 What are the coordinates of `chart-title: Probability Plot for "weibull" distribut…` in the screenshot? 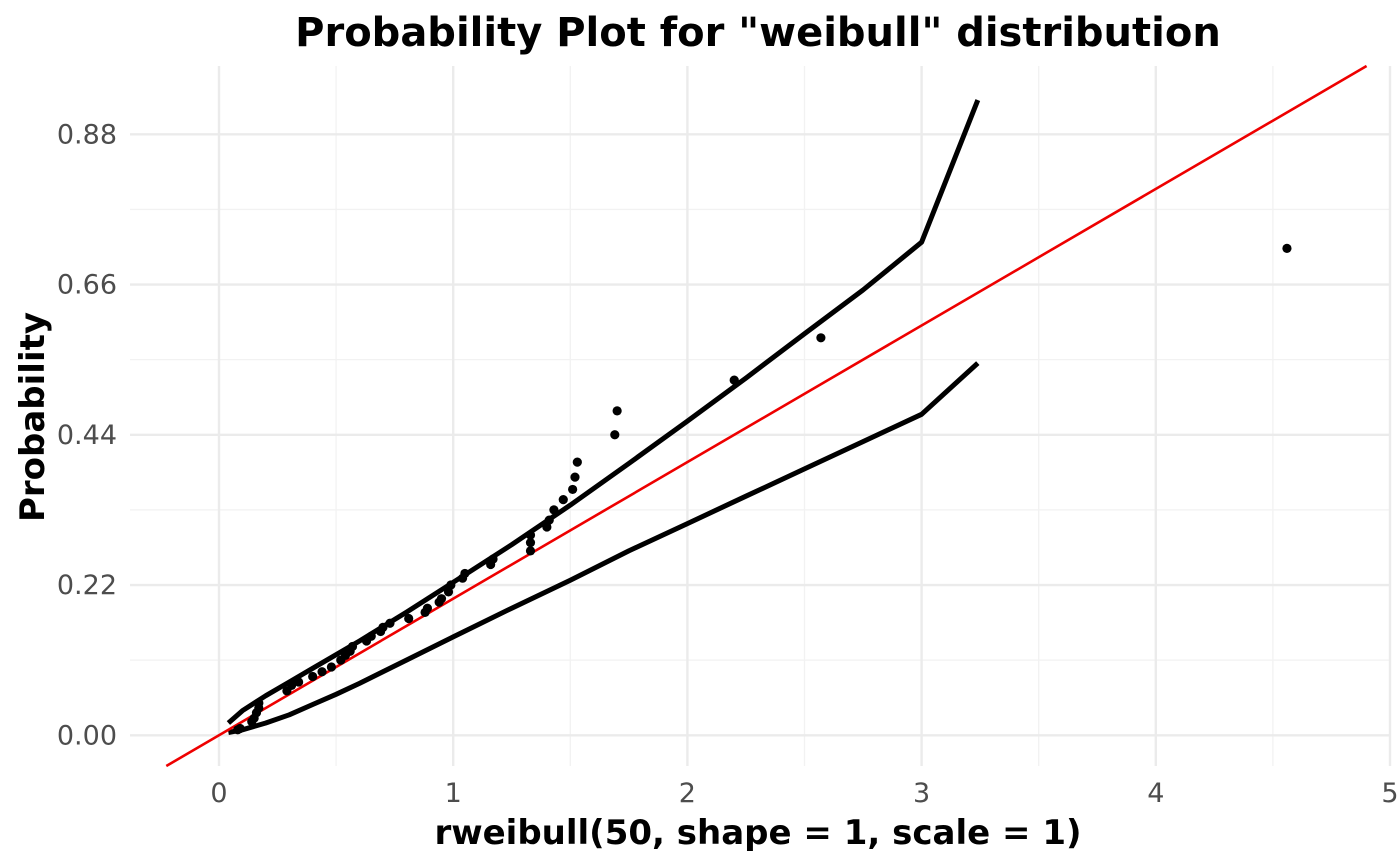 It's located at (758, 33).